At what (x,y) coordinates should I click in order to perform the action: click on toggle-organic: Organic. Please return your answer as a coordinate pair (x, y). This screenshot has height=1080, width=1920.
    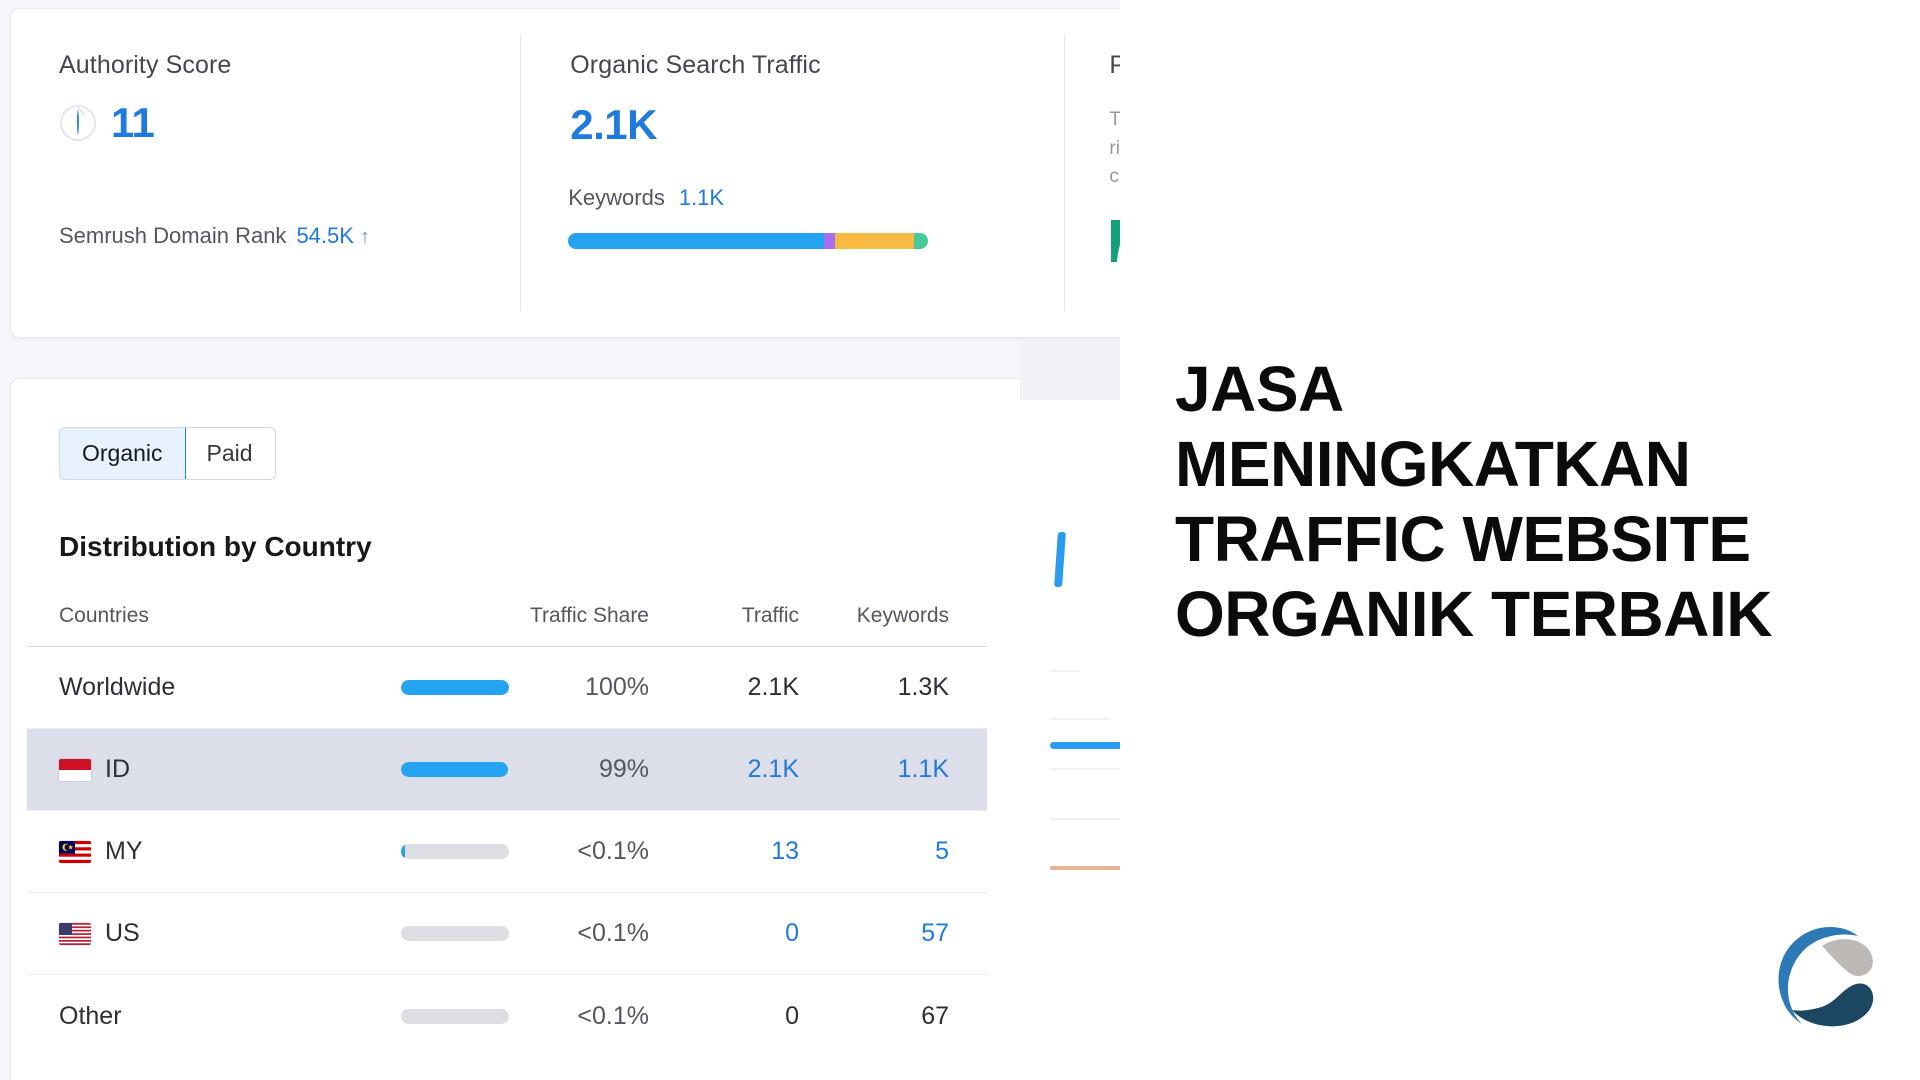
    Looking at the image, I should click on (122, 453).